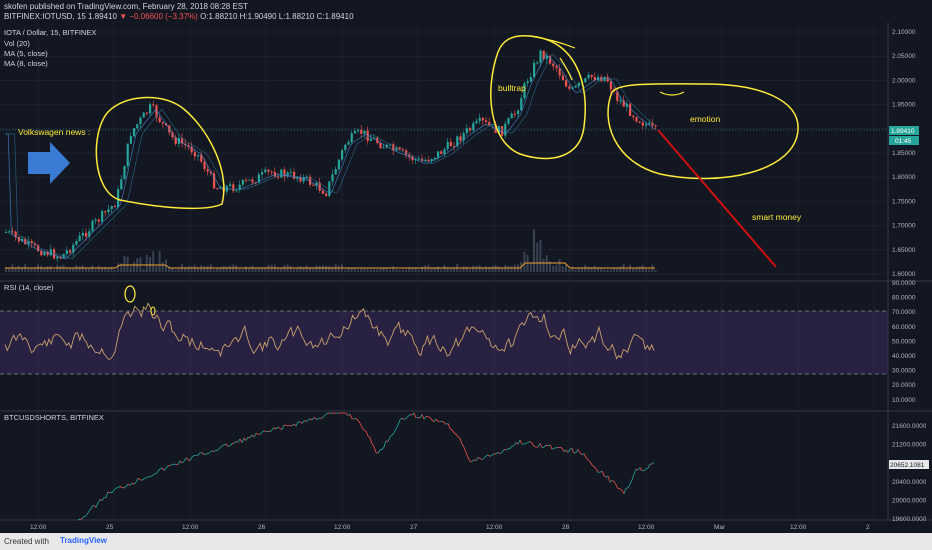 The height and width of the screenshot is (550, 932). Describe the element at coordinates (29, 287) in the screenshot. I see `rsi-title: RSI (14, close)` at that location.